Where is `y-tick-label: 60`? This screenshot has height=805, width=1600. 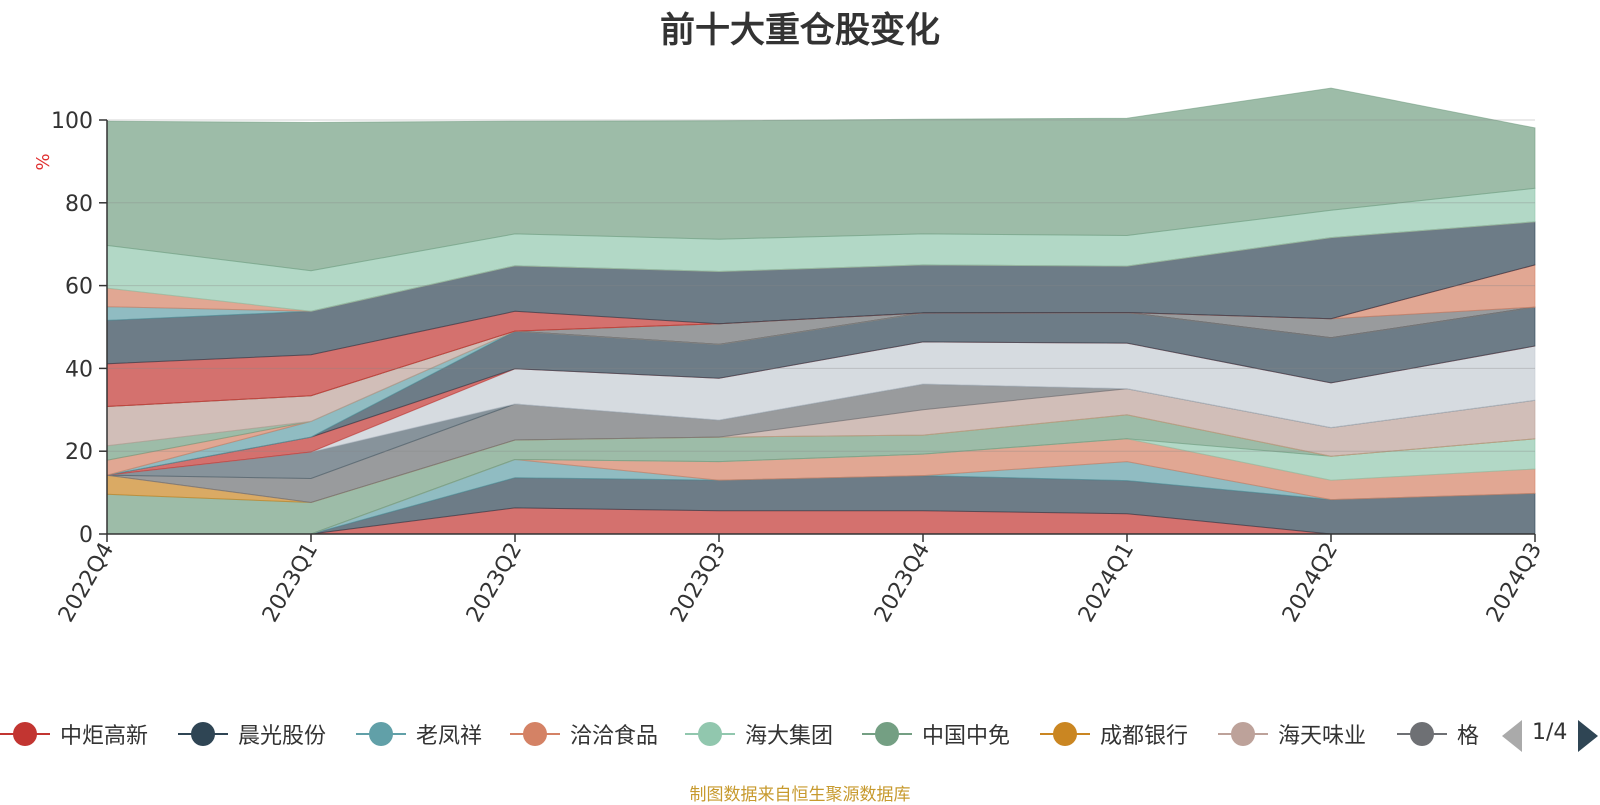 y-tick-label: 60 is located at coordinates (79, 287).